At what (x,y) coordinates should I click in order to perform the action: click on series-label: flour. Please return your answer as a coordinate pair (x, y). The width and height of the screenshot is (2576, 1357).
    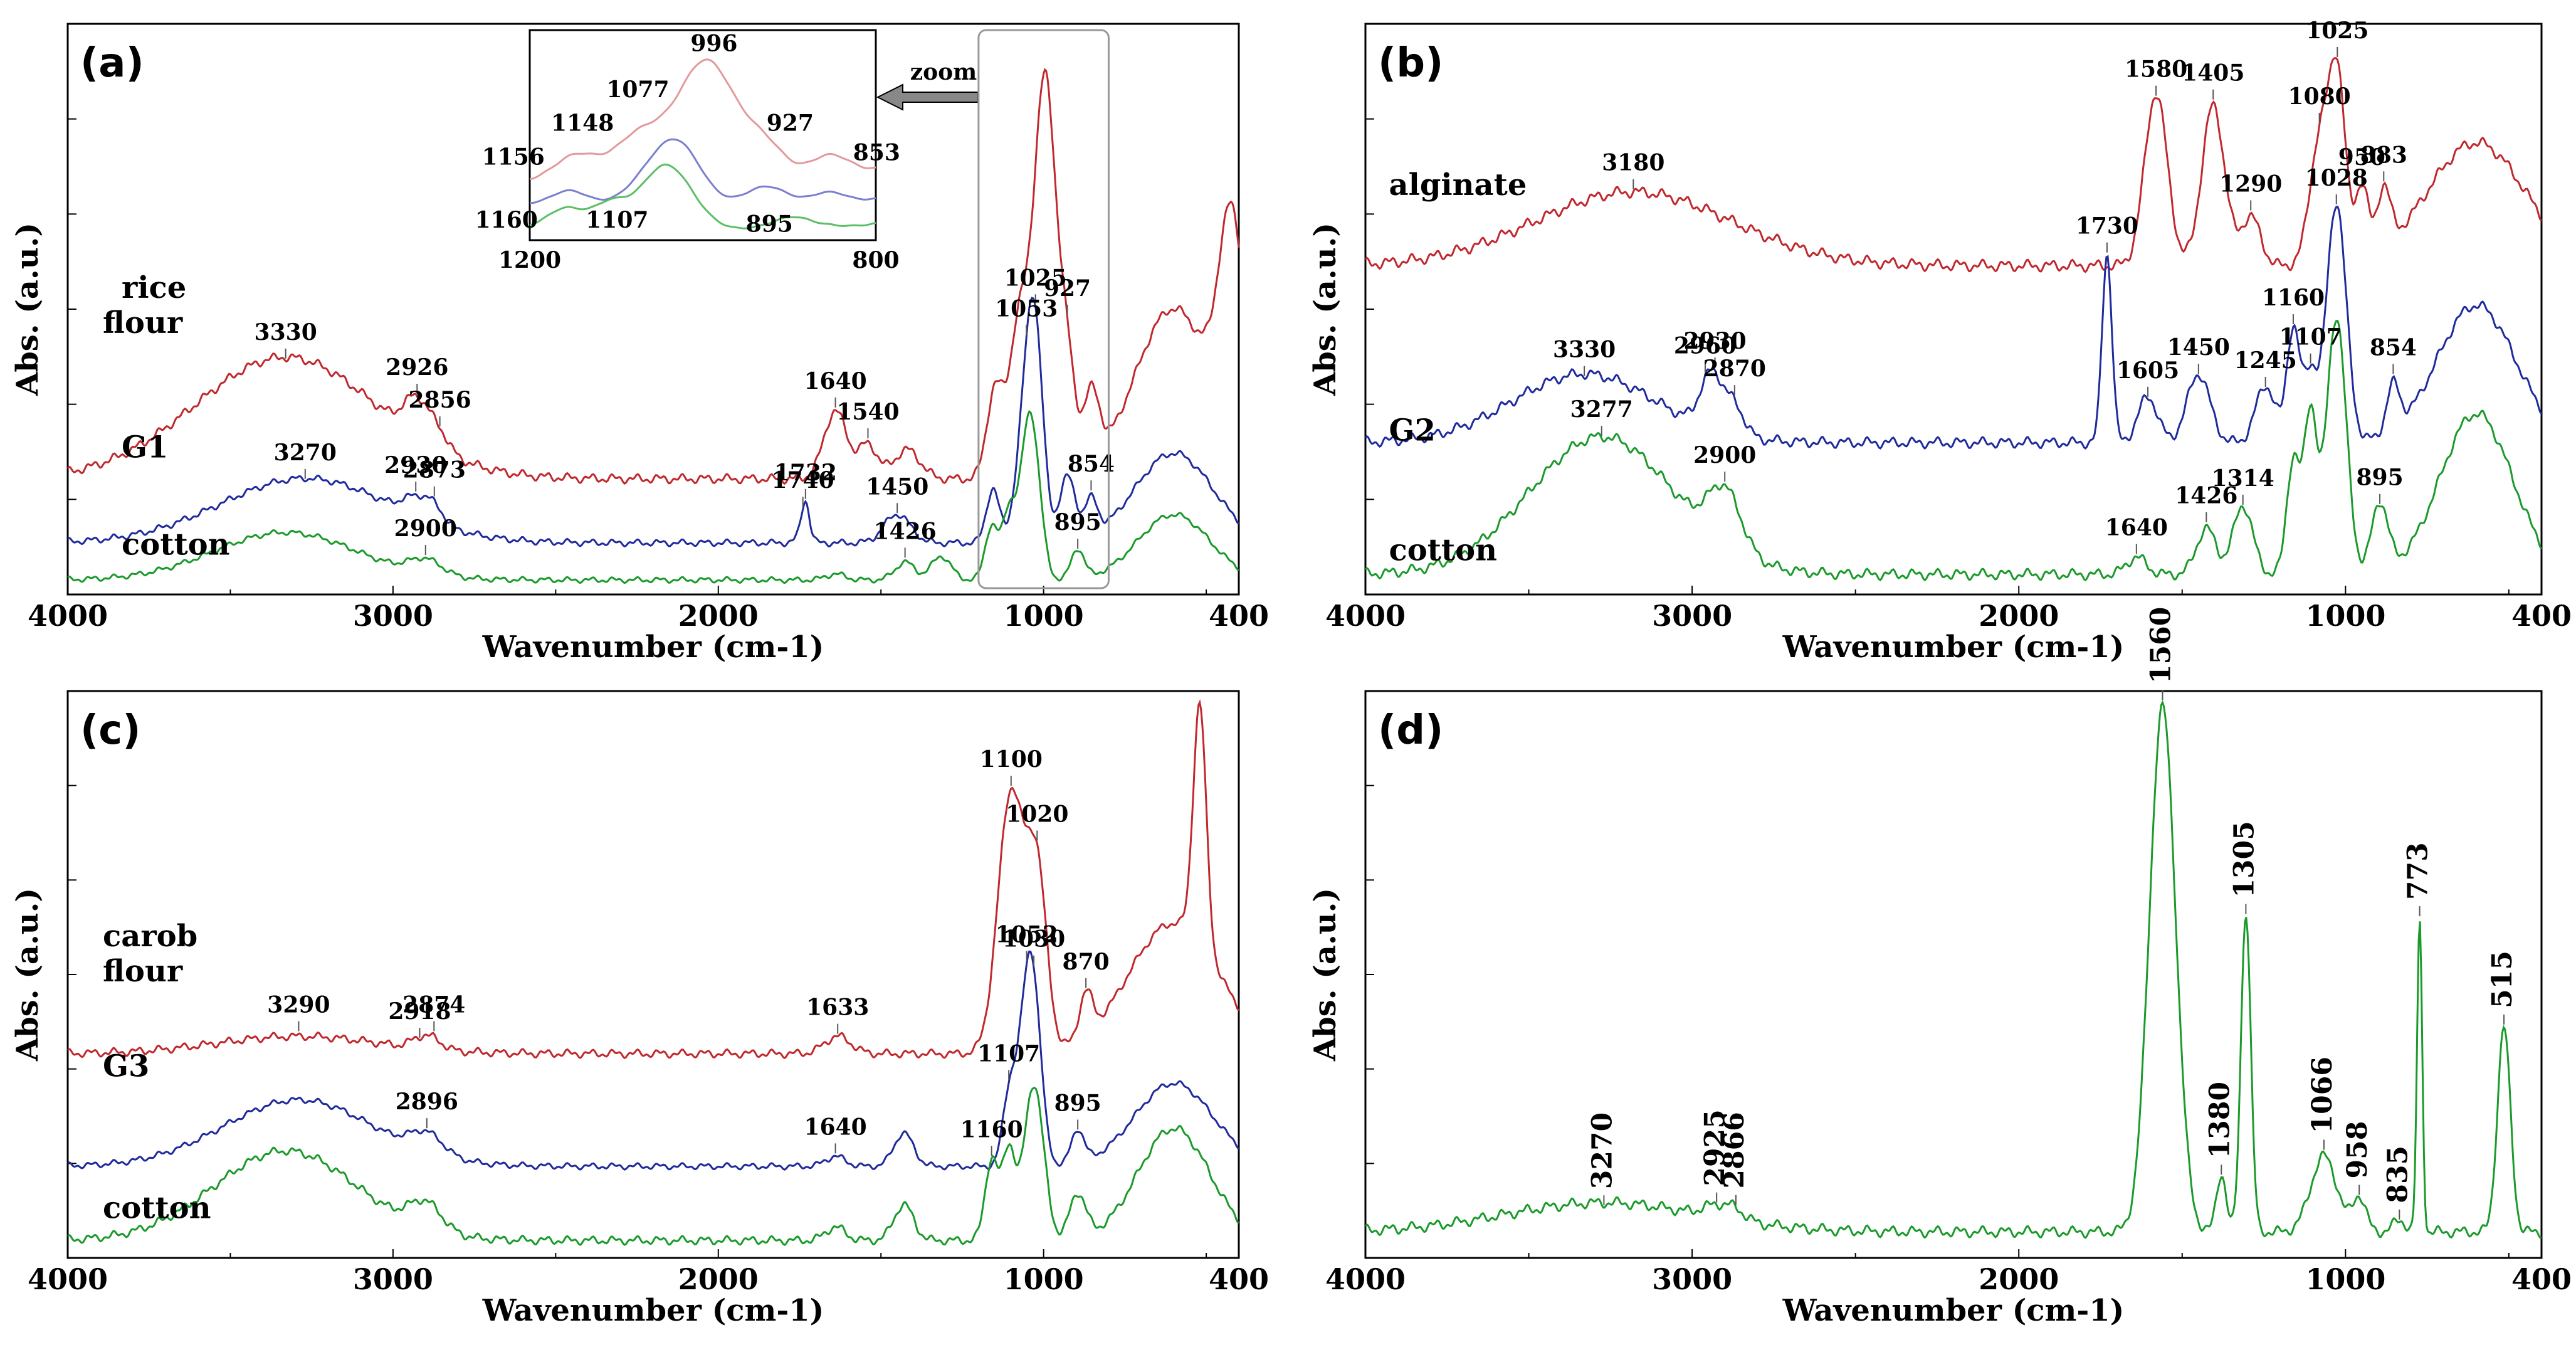
    Looking at the image, I should click on (143, 323).